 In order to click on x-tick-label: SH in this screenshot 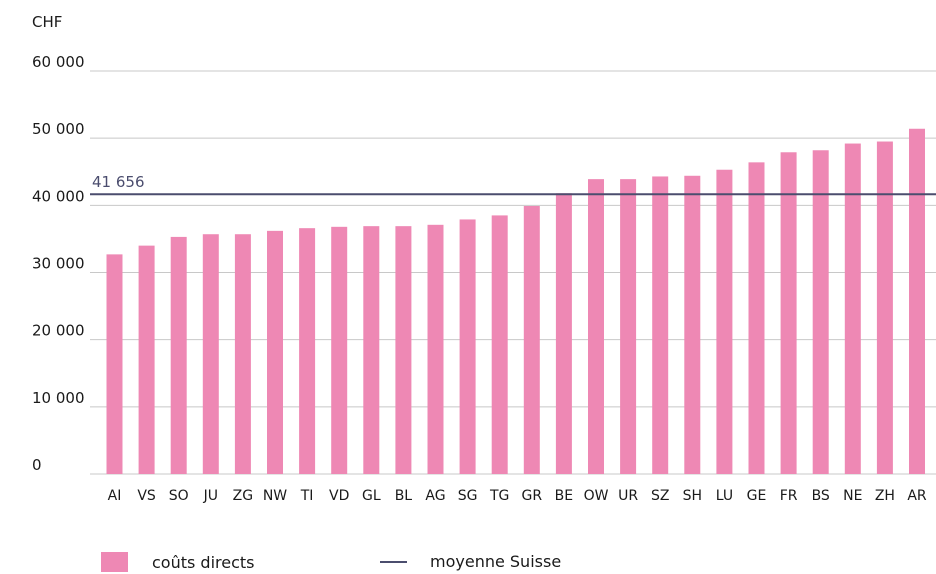, I will do `click(692, 496)`.